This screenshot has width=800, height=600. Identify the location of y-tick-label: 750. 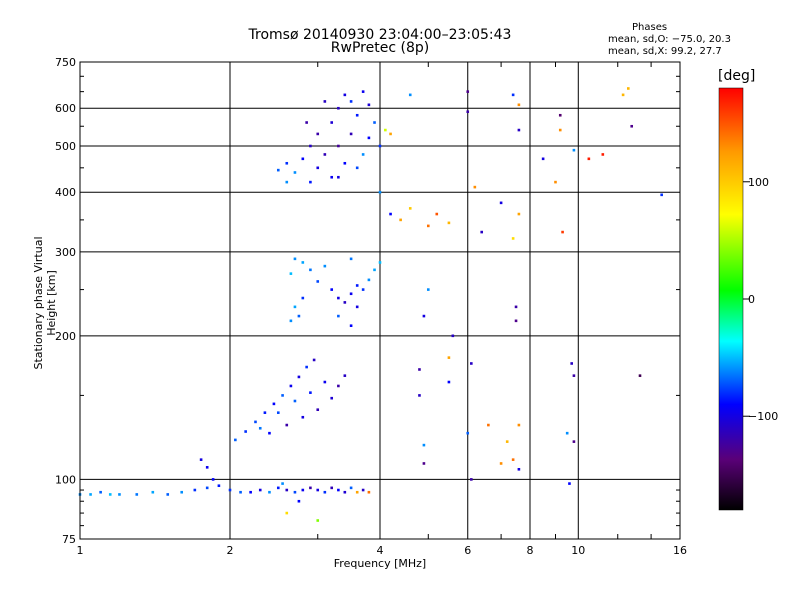
(65, 62).